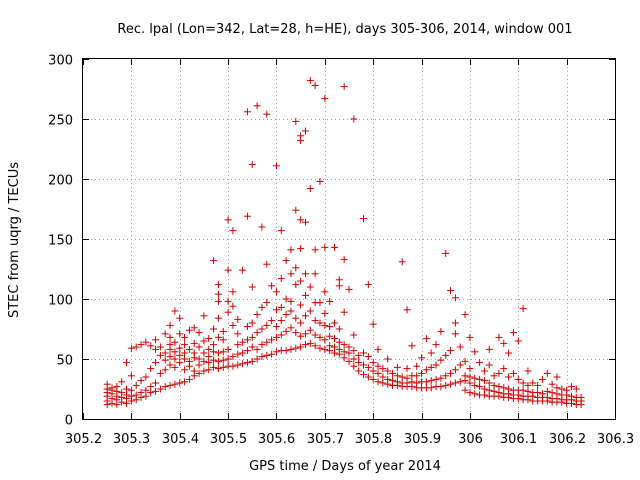 This screenshot has height=480, width=640. I want to click on x-tick-label: 306.1, so click(518, 439).